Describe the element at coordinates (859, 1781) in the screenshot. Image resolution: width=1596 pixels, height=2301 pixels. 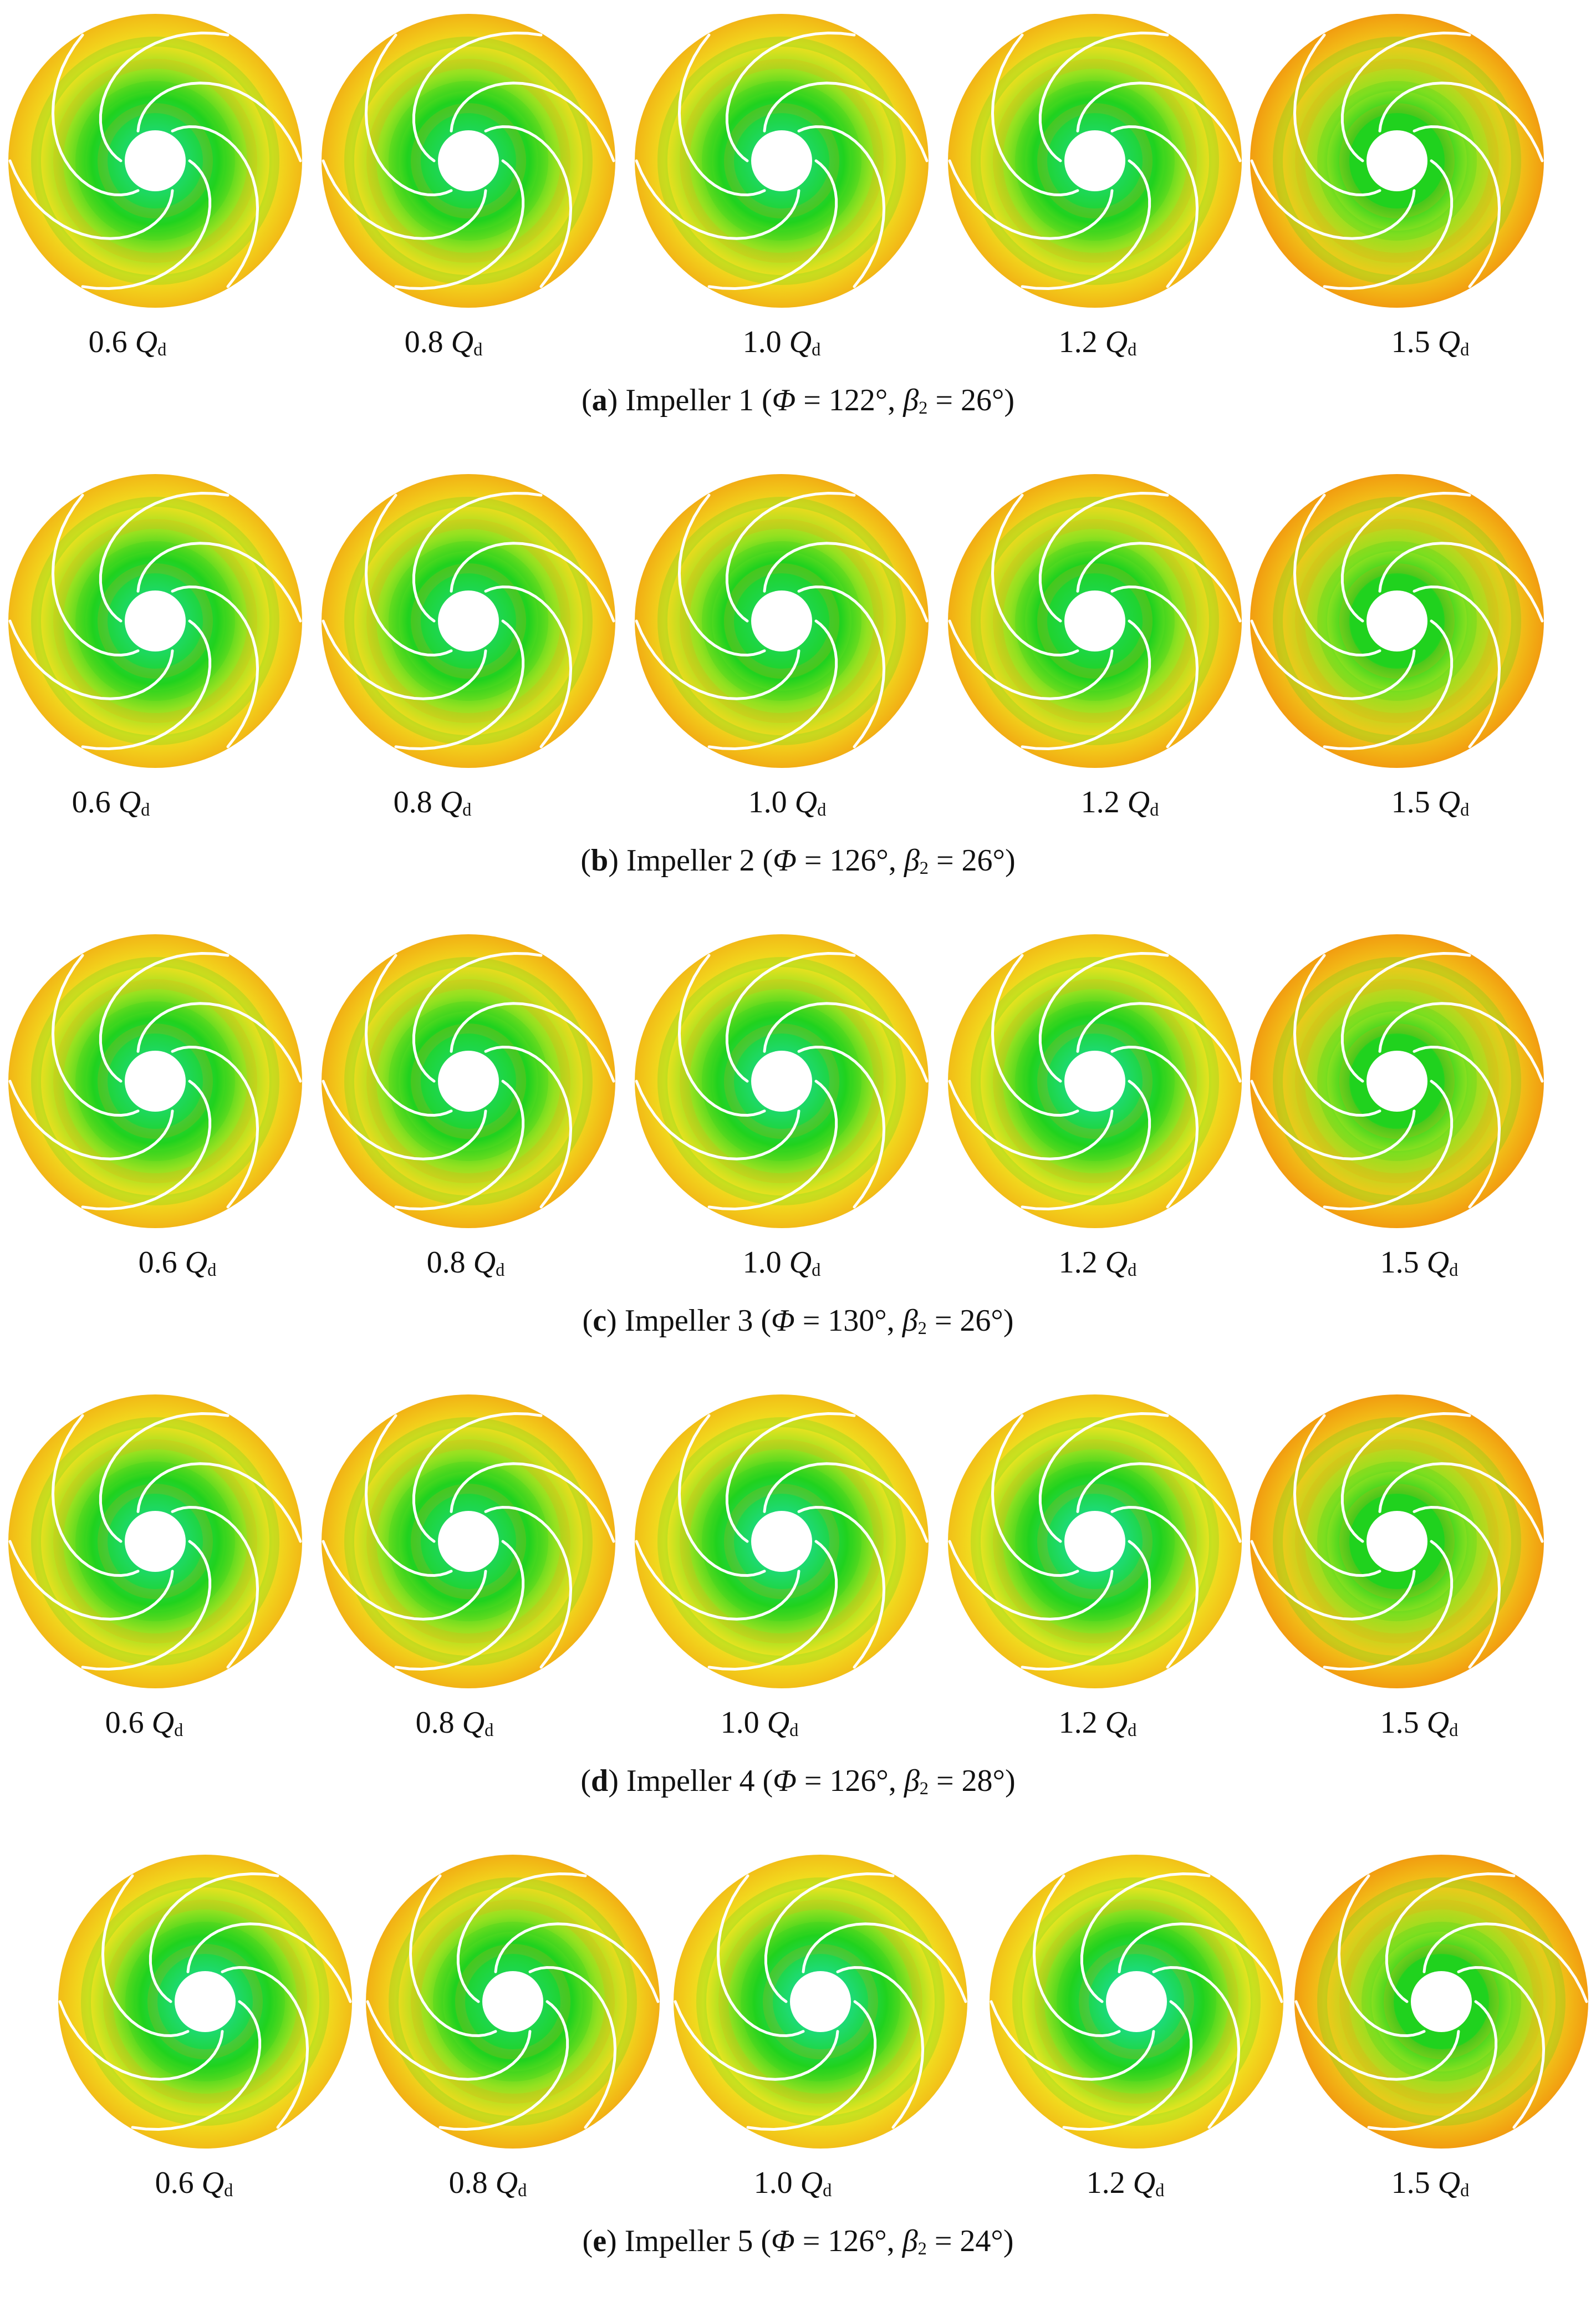
I see `wrap-angle-value: 126°` at that location.